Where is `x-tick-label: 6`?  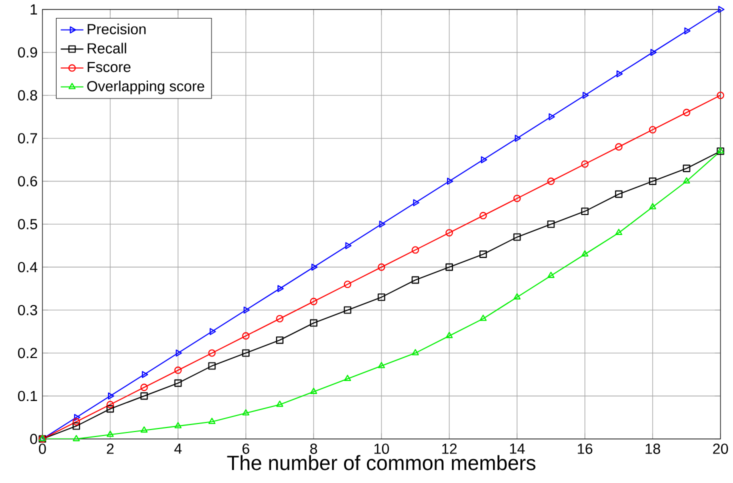 x-tick-label: 6 is located at coordinates (246, 449).